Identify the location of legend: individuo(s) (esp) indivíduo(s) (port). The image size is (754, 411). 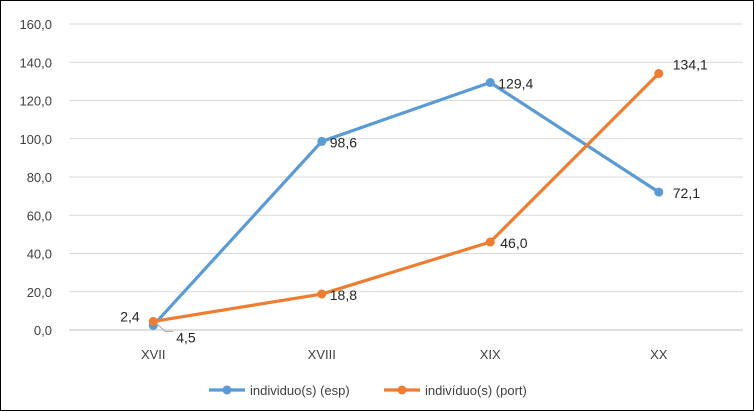
(368, 390).